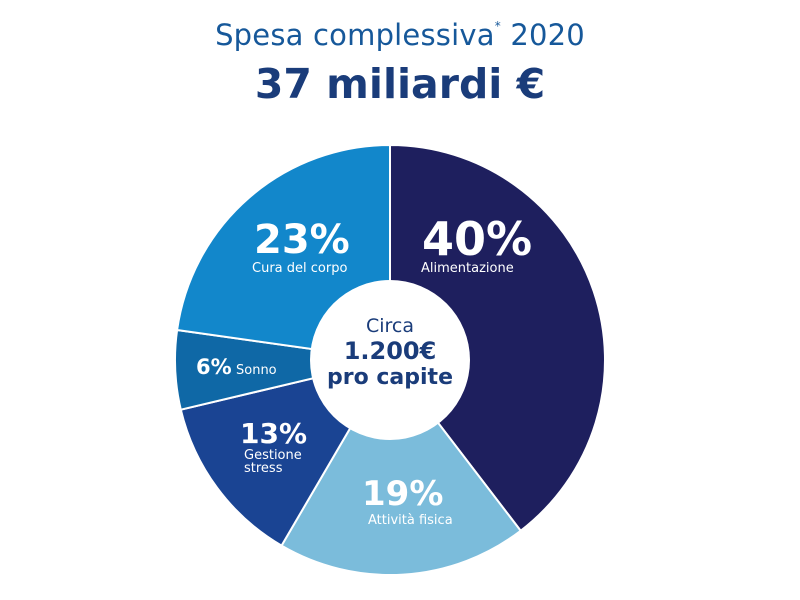  I want to click on label-pct-gestione: 13%, so click(273, 433).